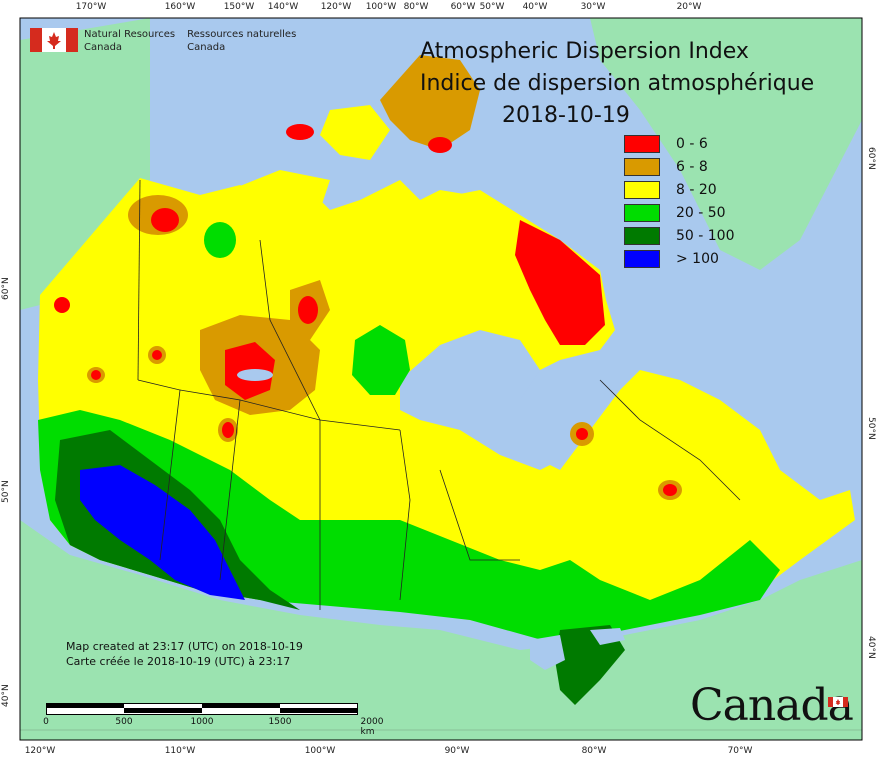  What do you see at coordinates (124, 722) in the screenshot?
I see `scale-label: 500` at bounding box center [124, 722].